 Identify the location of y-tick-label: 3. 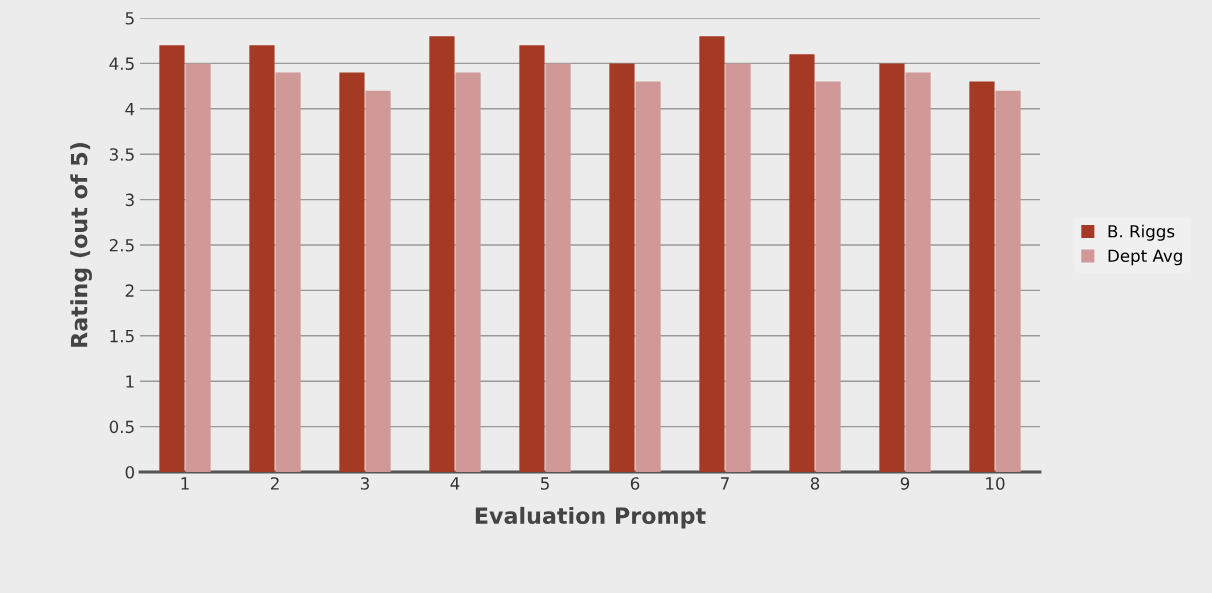
(129, 200).